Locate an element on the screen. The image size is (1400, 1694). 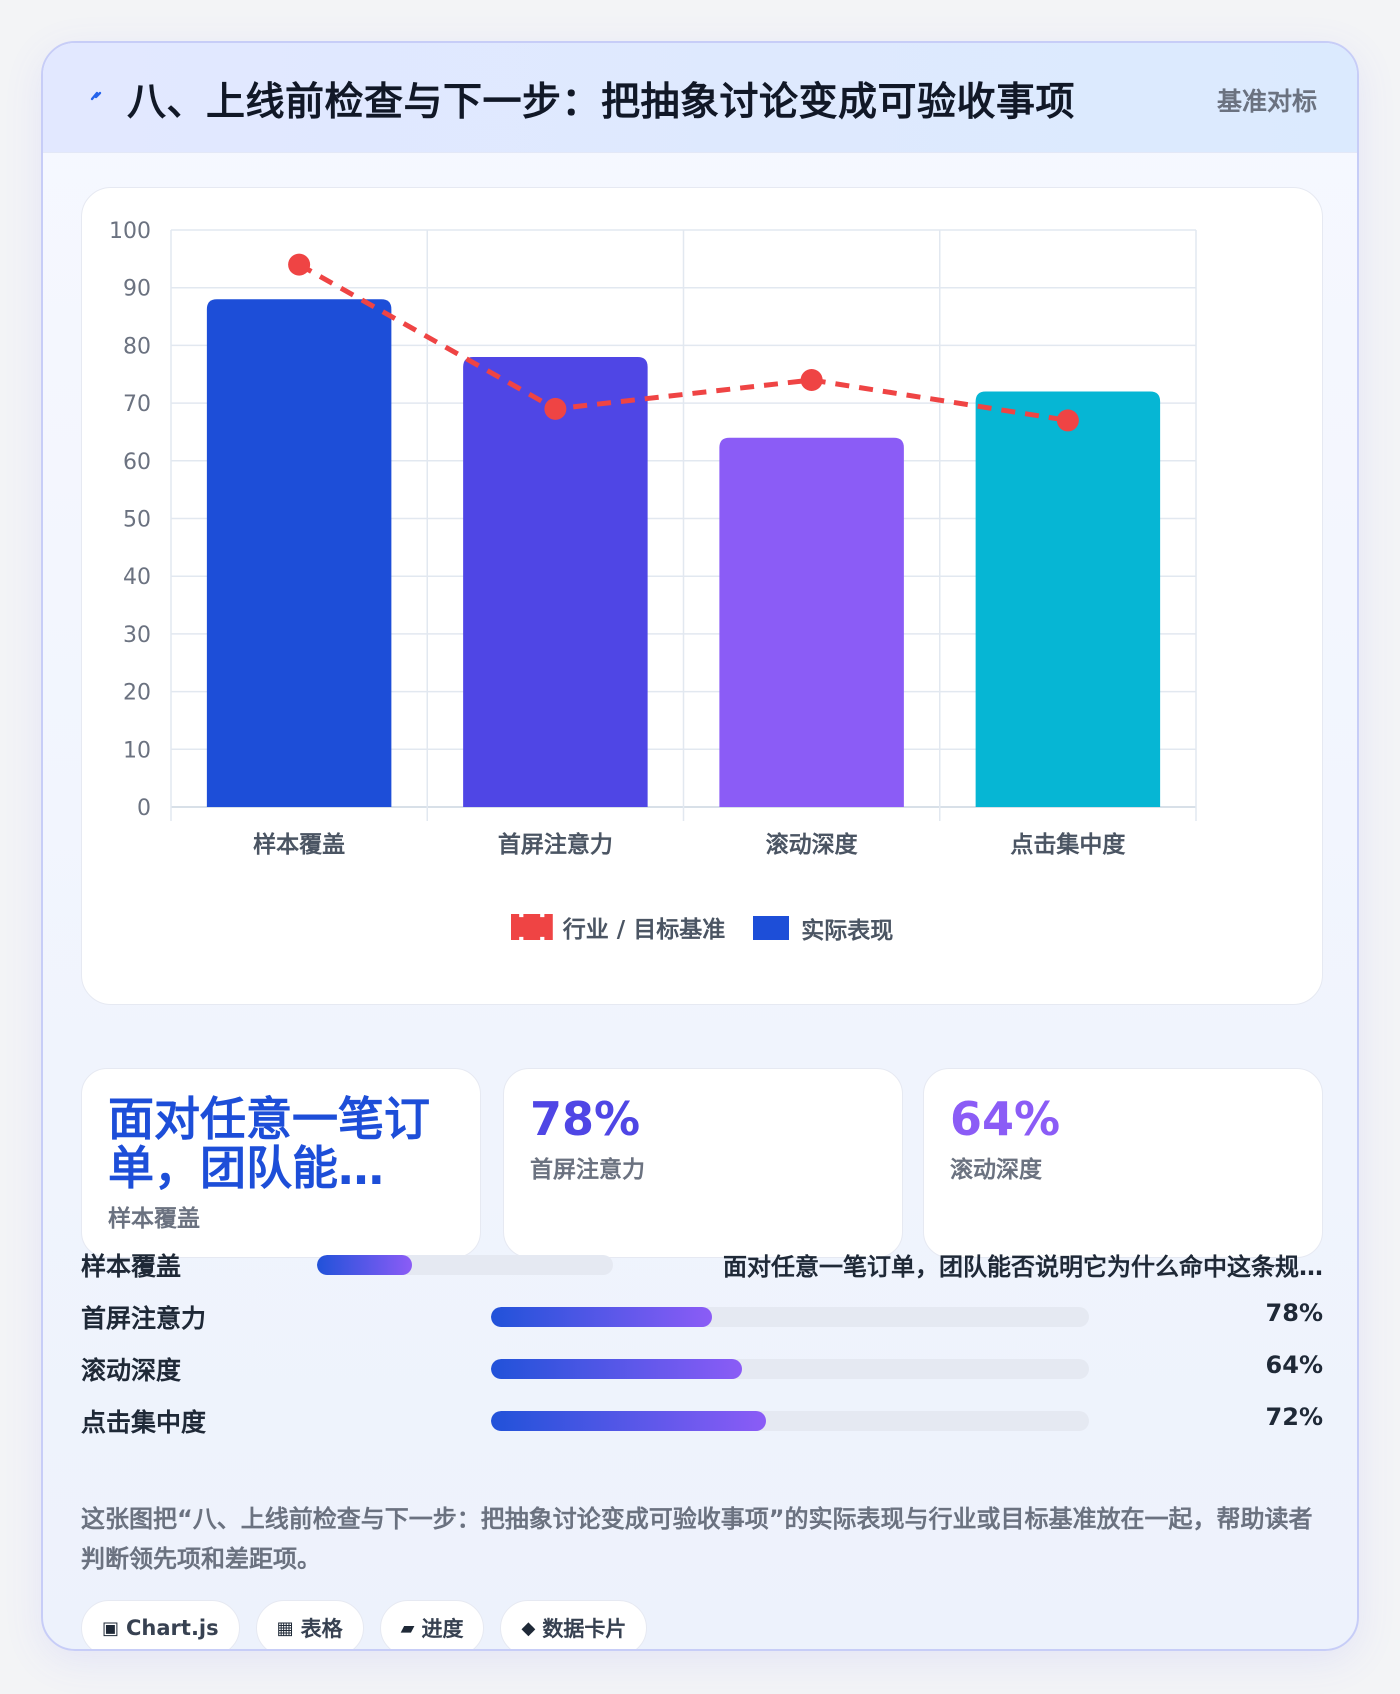
table-icon: ▦ is located at coordinates (285, 1628).